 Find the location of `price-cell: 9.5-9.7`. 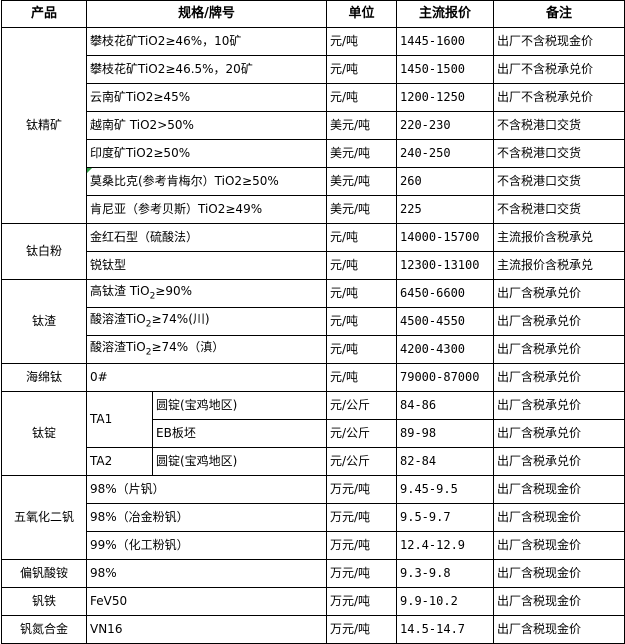

price-cell: 9.5-9.7 is located at coordinates (445, 517).